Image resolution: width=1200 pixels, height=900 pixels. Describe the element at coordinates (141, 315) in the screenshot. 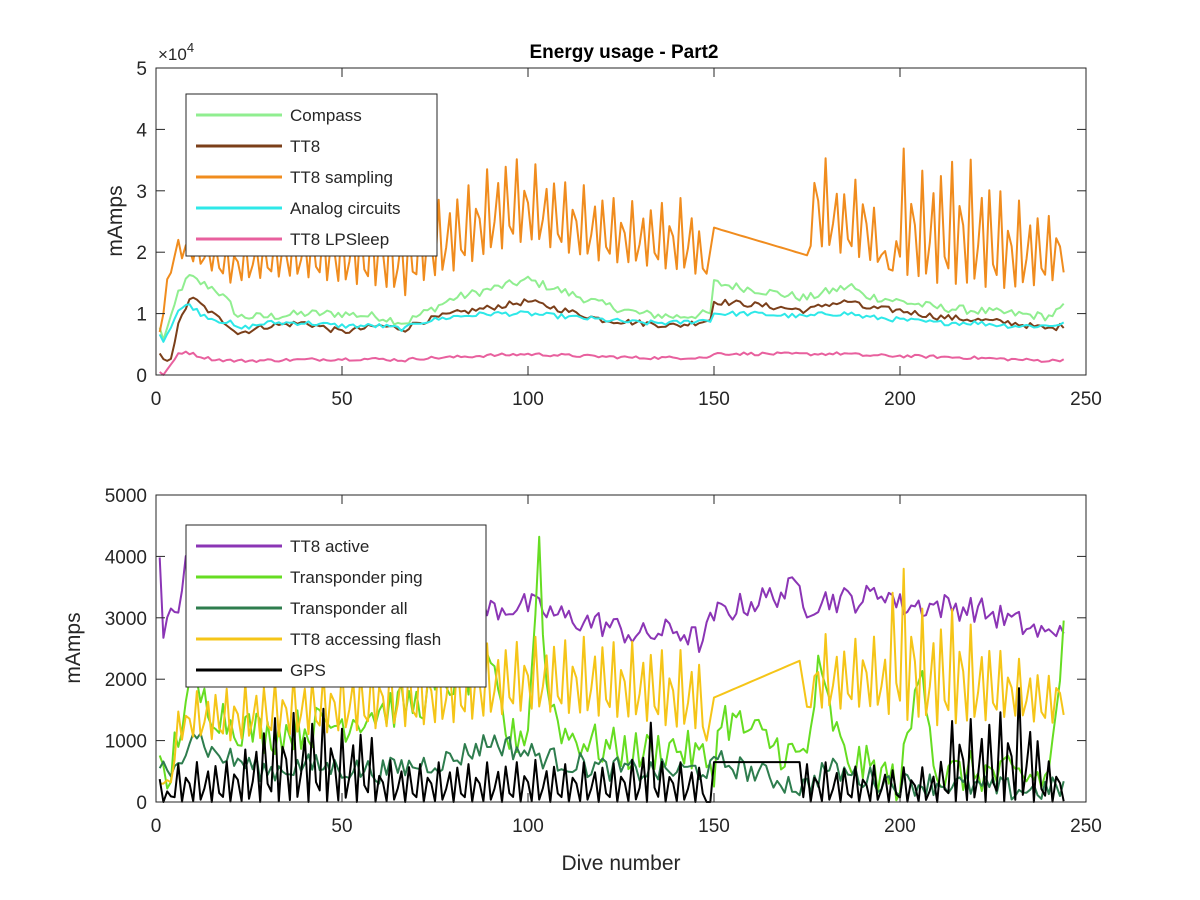

I see `top-y-tick-label: 1` at that location.